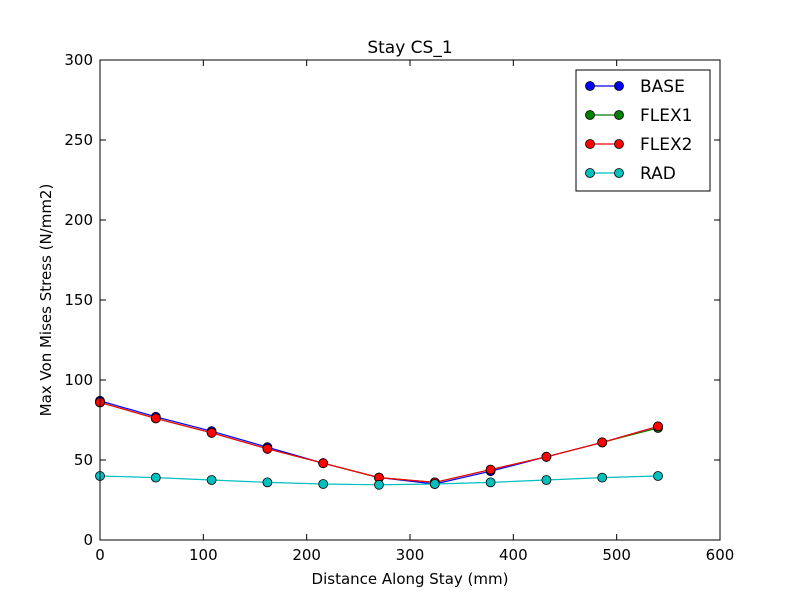 This screenshot has width=800, height=600. Describe the element at coordinates (409, 48) in the screenshot. I see `chart-title: Stay CS_1` at that location.